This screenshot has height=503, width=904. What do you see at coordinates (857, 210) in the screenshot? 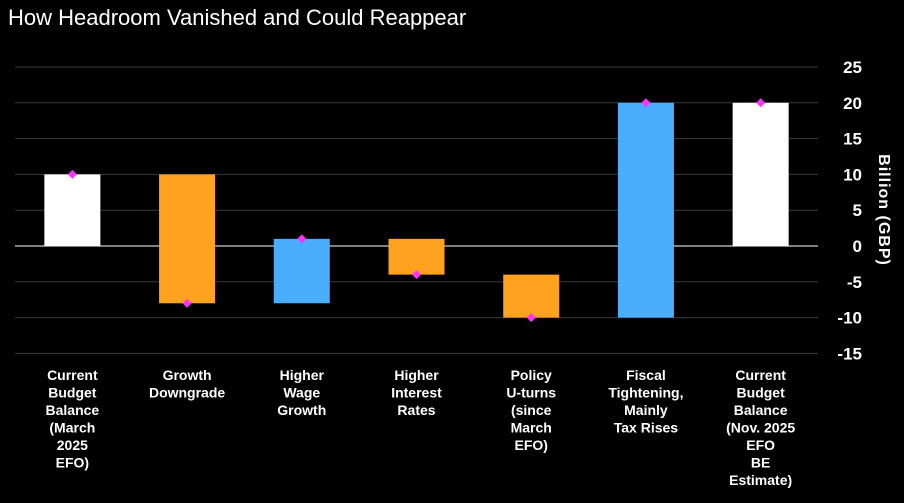
I see `y-tick-label: 5` at bounding box center [857, 210].